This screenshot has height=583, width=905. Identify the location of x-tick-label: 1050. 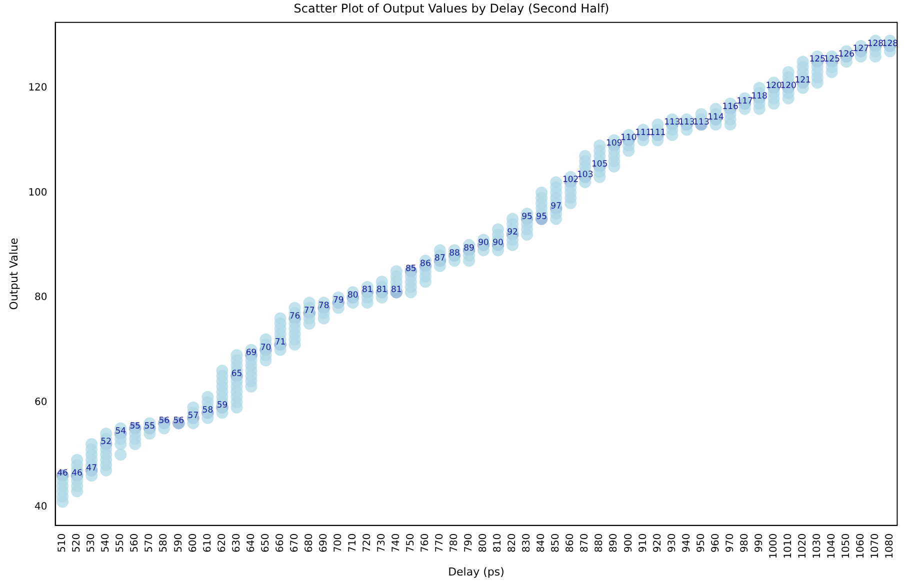
(846, 546).